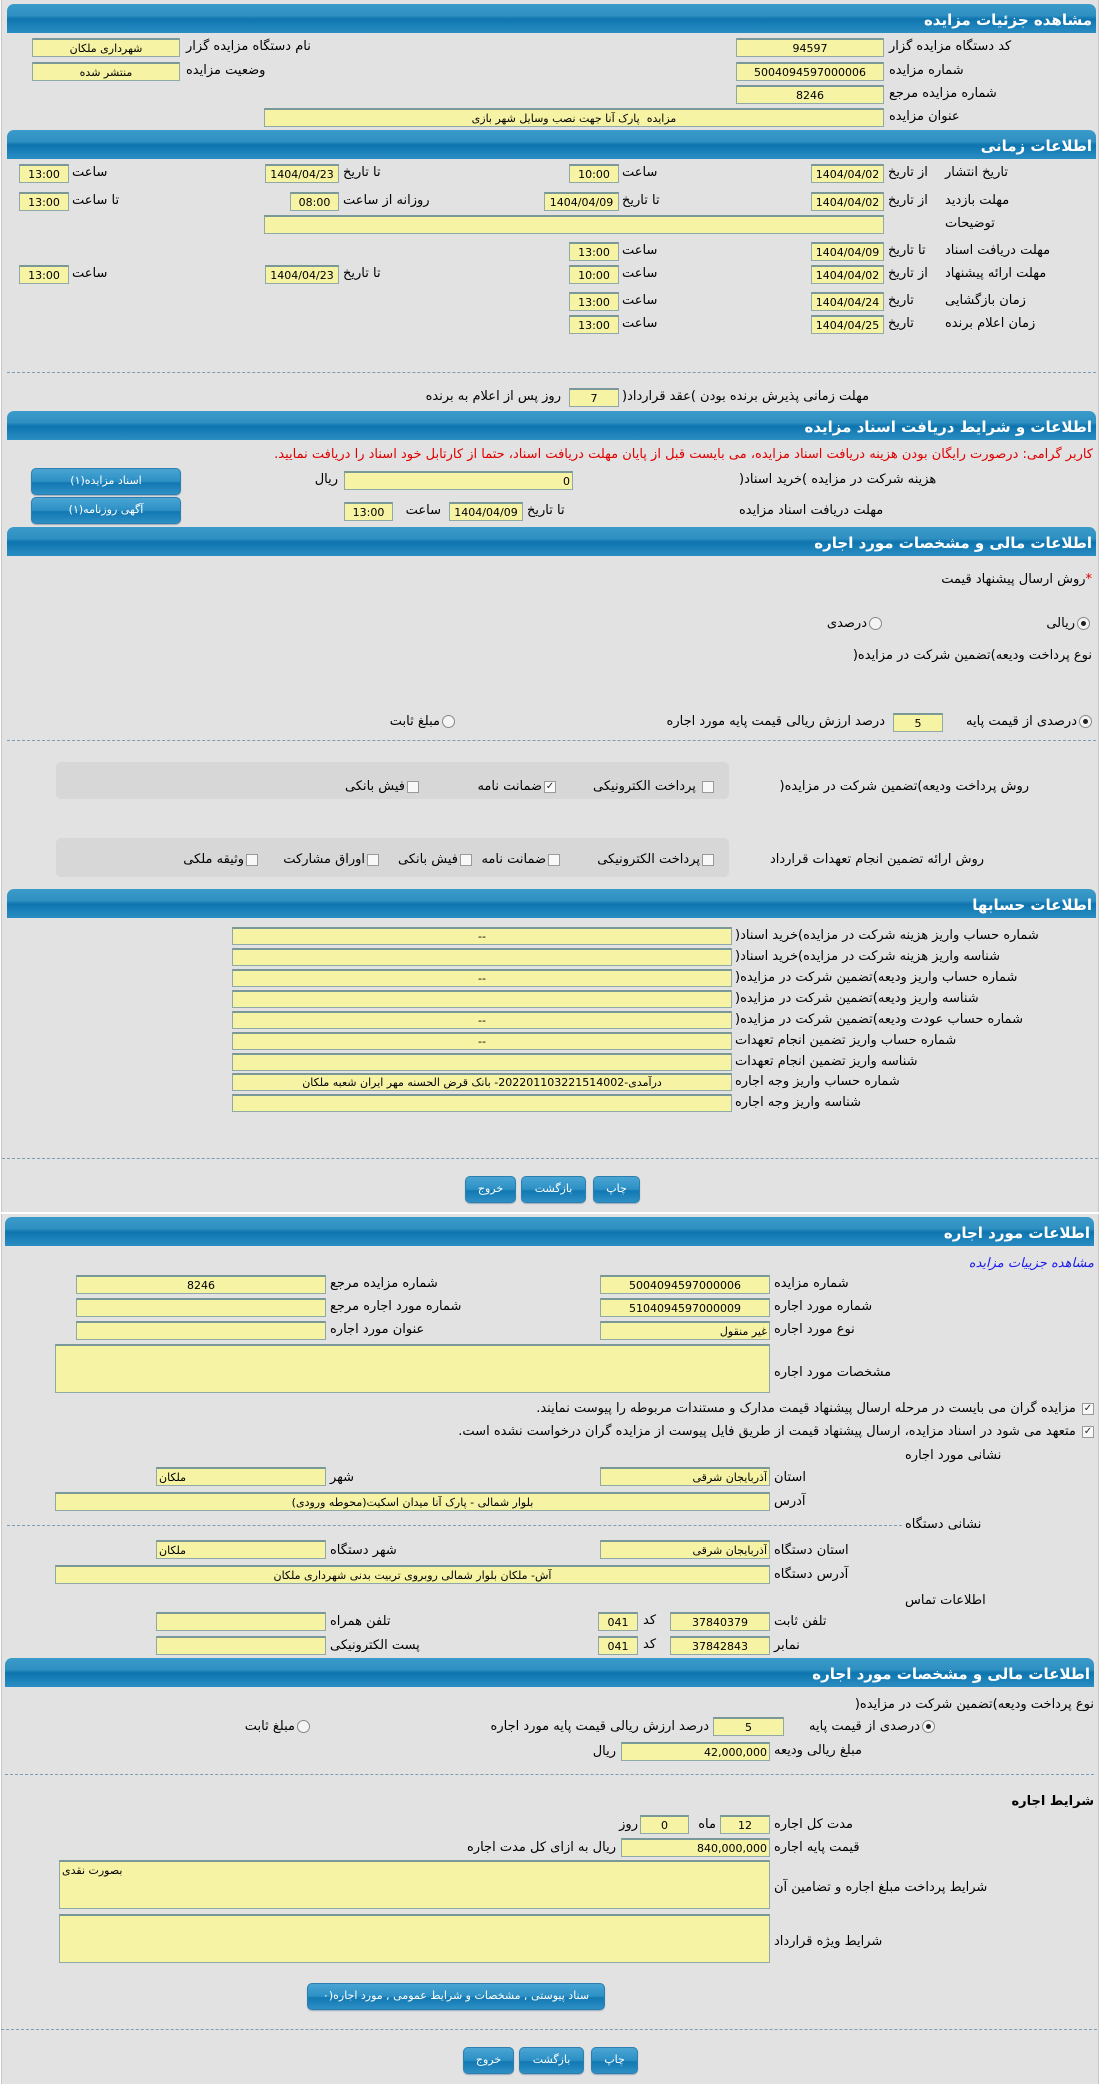 The image size is (1100, 2084). Describe the element at coordinates (382, 786) in the screenshot. I see `deposit-method-bank-receipt: فیش بانکی` at that location.